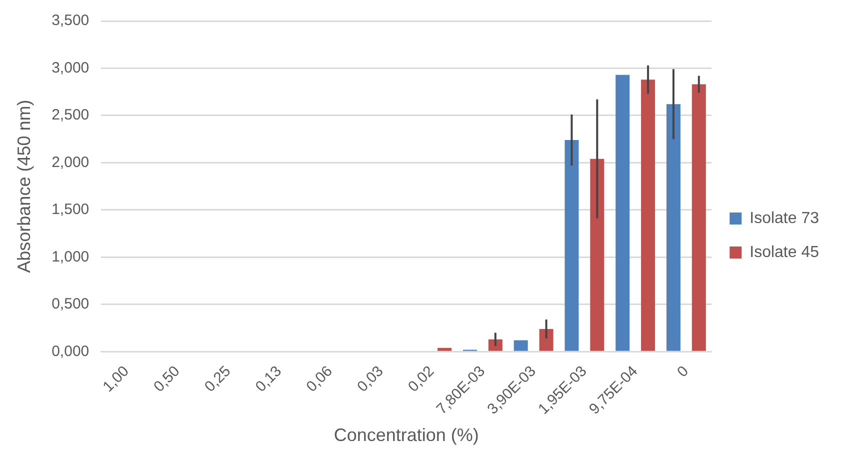 The image size is (849, 461). Describe the element at coordinates (268, 379) in the screenshot. I see `x-tick-label: 0,13` at that location.